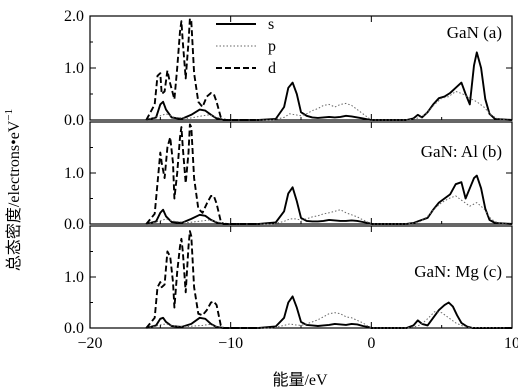 This screenshot has width=518, height=390. I want to click on x-tick-label: 0, so click(371, 343).